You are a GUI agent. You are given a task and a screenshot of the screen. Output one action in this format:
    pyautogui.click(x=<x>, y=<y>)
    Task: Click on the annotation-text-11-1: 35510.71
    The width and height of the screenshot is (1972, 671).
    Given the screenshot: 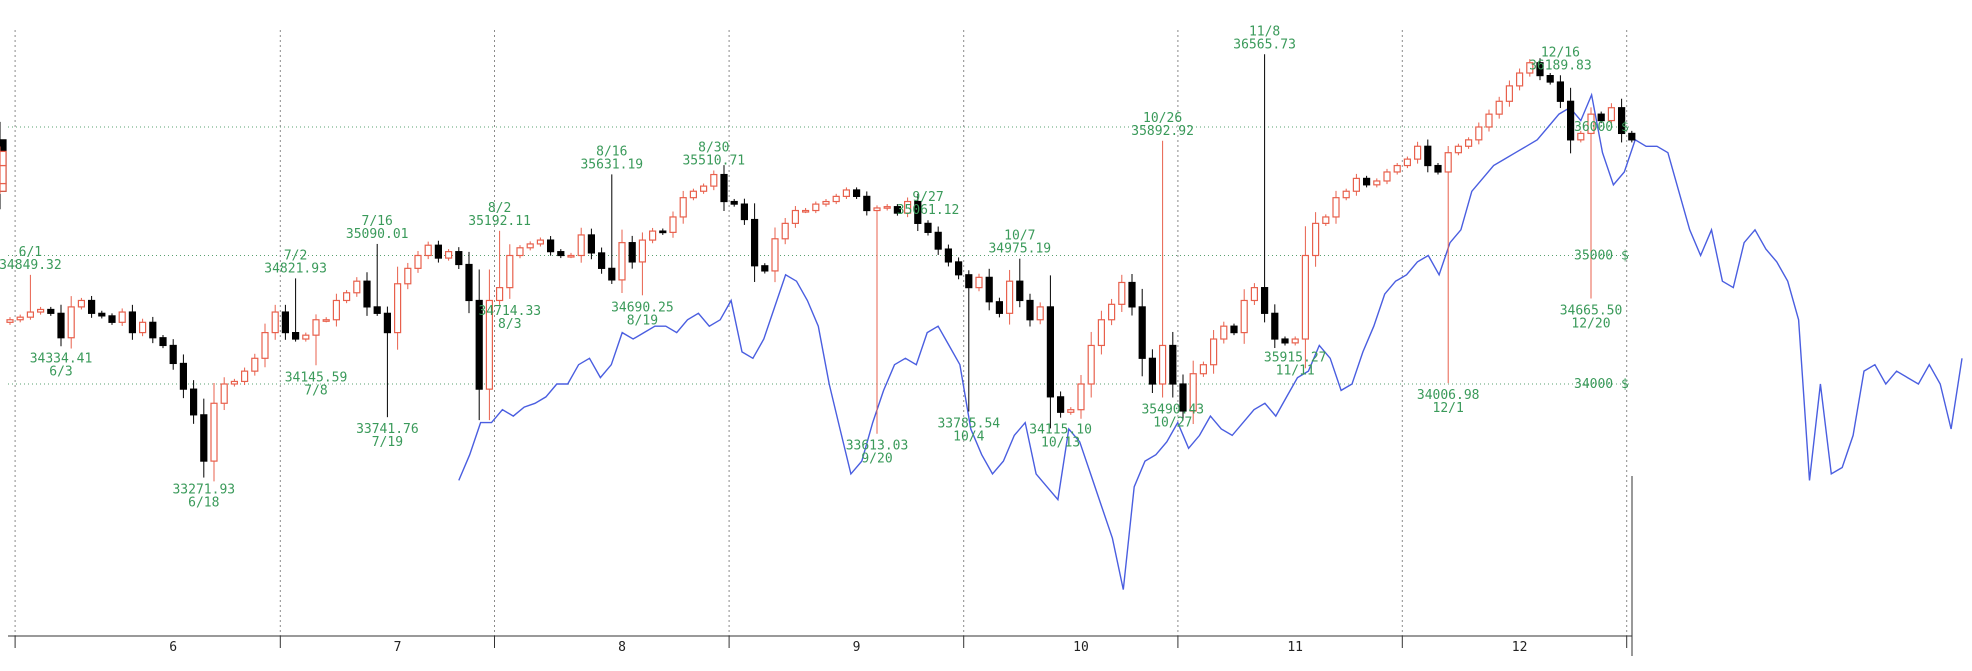 What is the action you would take?
    pyautogui.click(x=713, y=160)
    